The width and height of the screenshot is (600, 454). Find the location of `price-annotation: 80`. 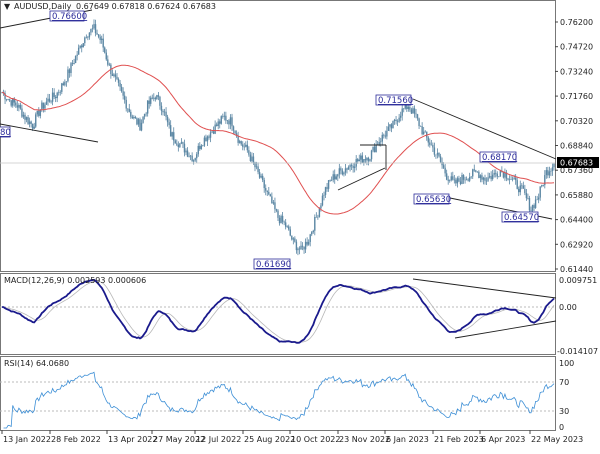

price-annotation: 80 is located at coordinates (5, 132).